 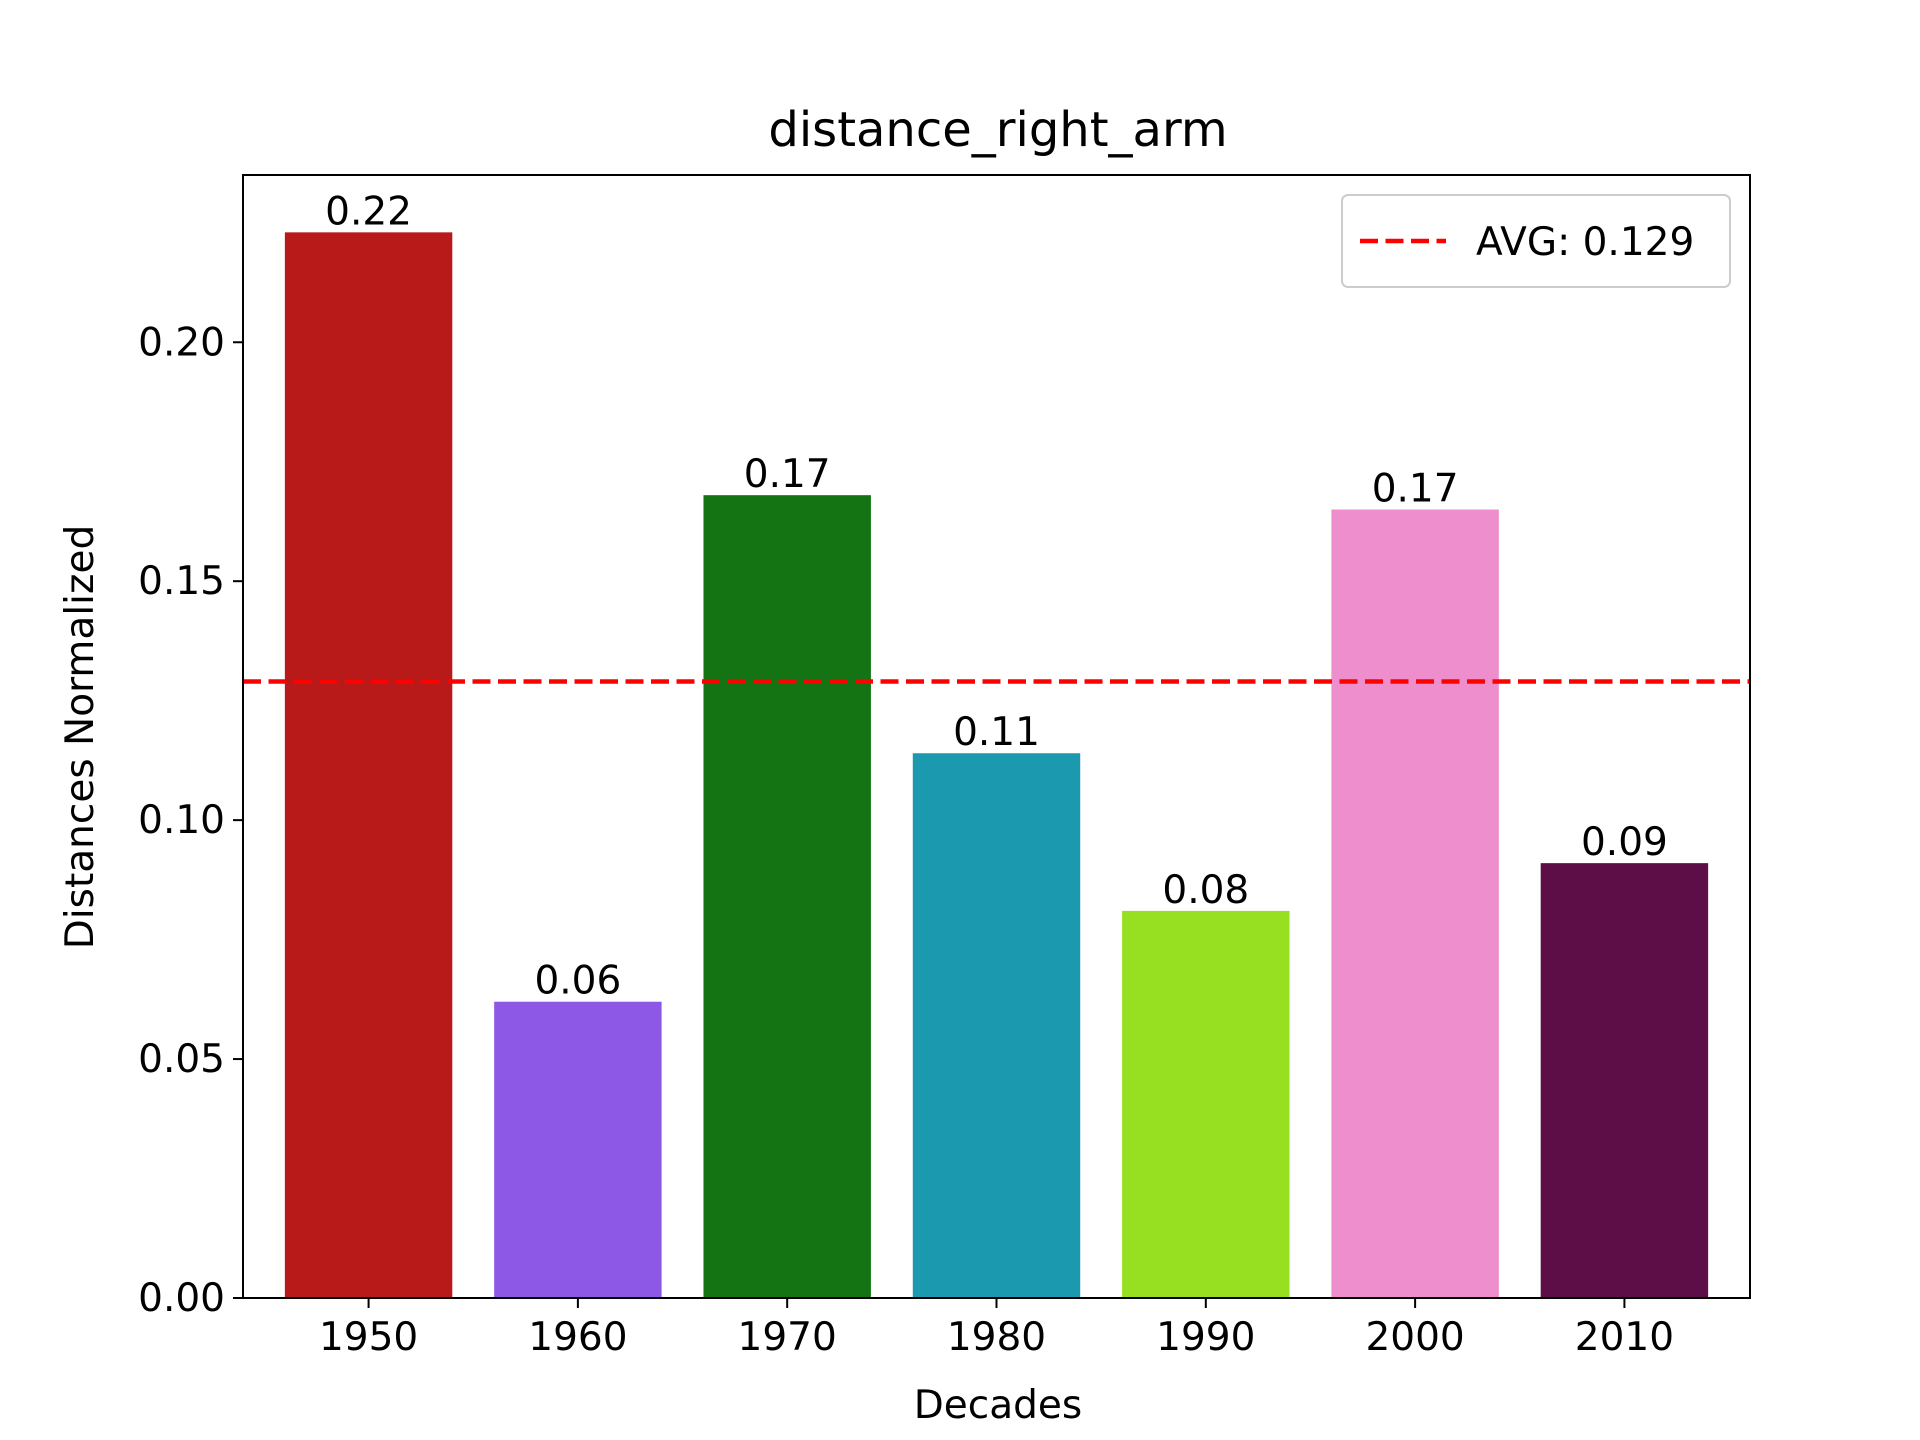 I want to click on bar-1980, so click(x=996, y=1025).